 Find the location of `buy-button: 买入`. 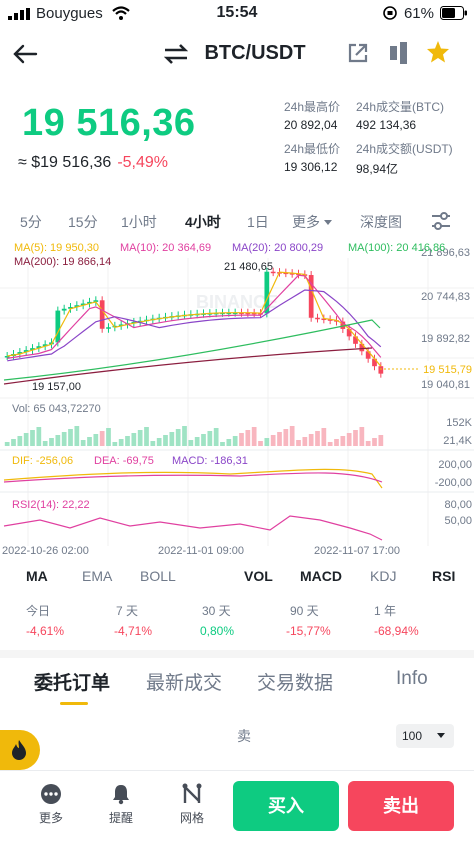

buy-button: 买入 is located at coordinates (286, 806).